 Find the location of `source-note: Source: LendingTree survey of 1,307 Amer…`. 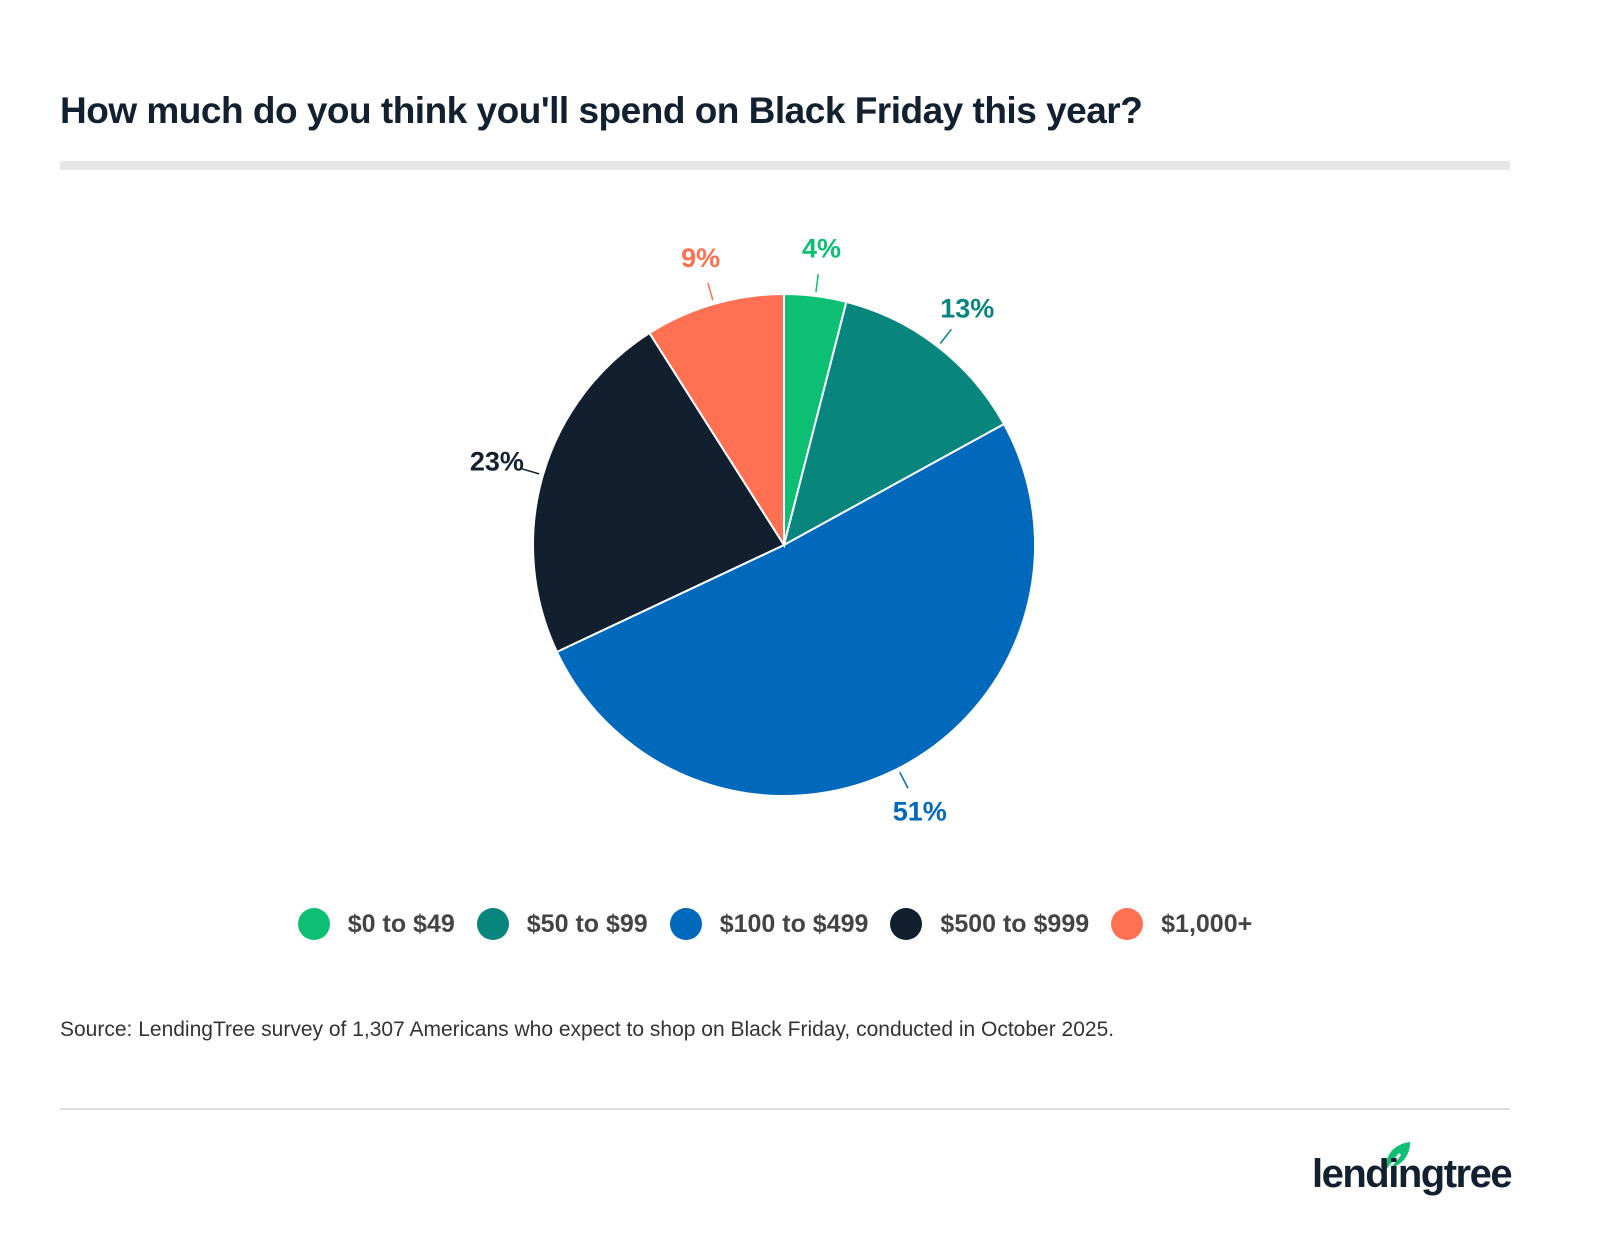

source-note: Source: LendingTree survey of 1,307 Amer… is located at coordinates (587, 1029).